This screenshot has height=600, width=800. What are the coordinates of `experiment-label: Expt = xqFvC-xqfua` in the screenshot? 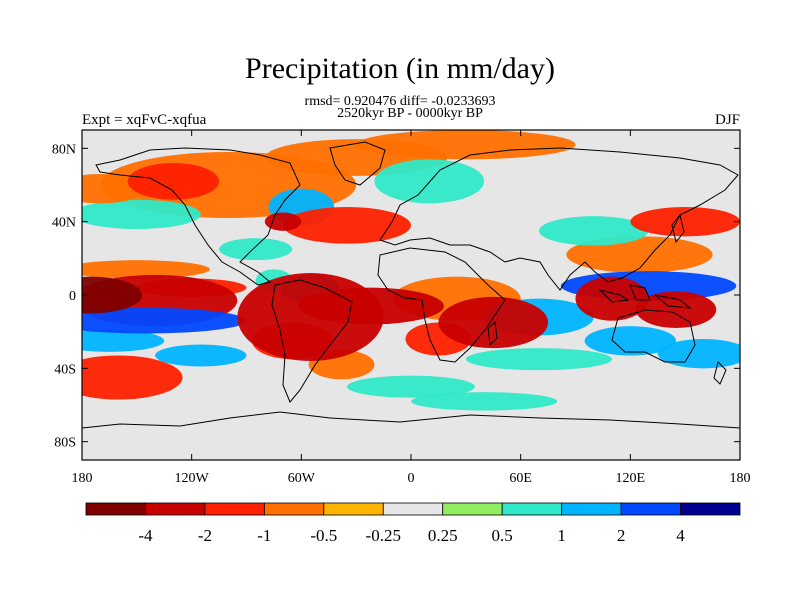 It's located at (144, 120).